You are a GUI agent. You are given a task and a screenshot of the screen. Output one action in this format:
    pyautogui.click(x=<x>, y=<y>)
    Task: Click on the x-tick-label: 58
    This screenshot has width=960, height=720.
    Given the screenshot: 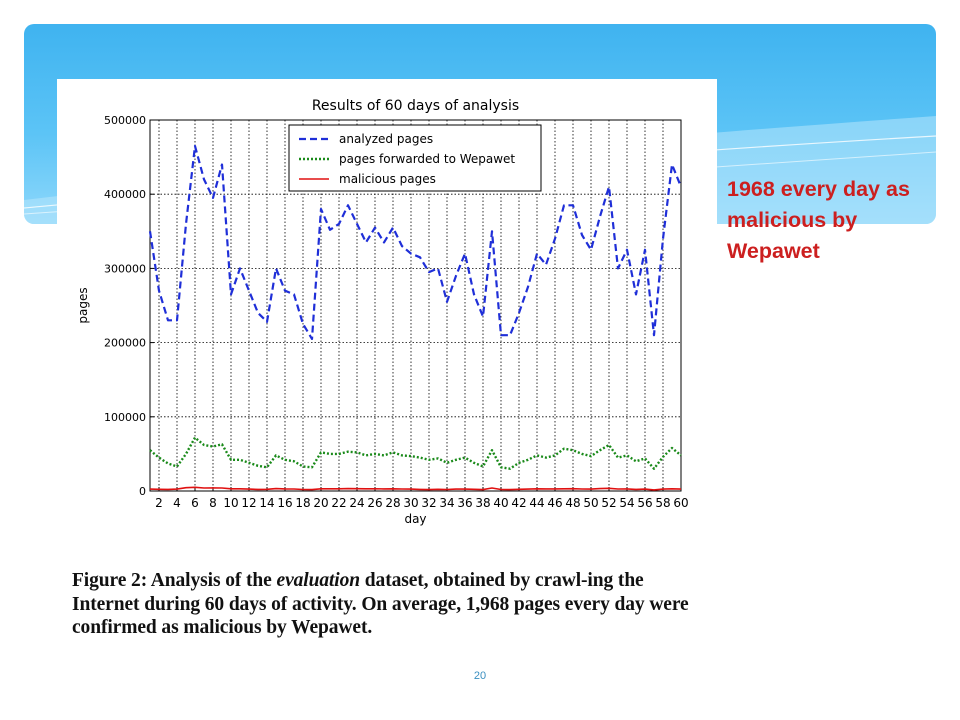 What is the action you would take?
    pyautogui.click(x=662, y=503)
    